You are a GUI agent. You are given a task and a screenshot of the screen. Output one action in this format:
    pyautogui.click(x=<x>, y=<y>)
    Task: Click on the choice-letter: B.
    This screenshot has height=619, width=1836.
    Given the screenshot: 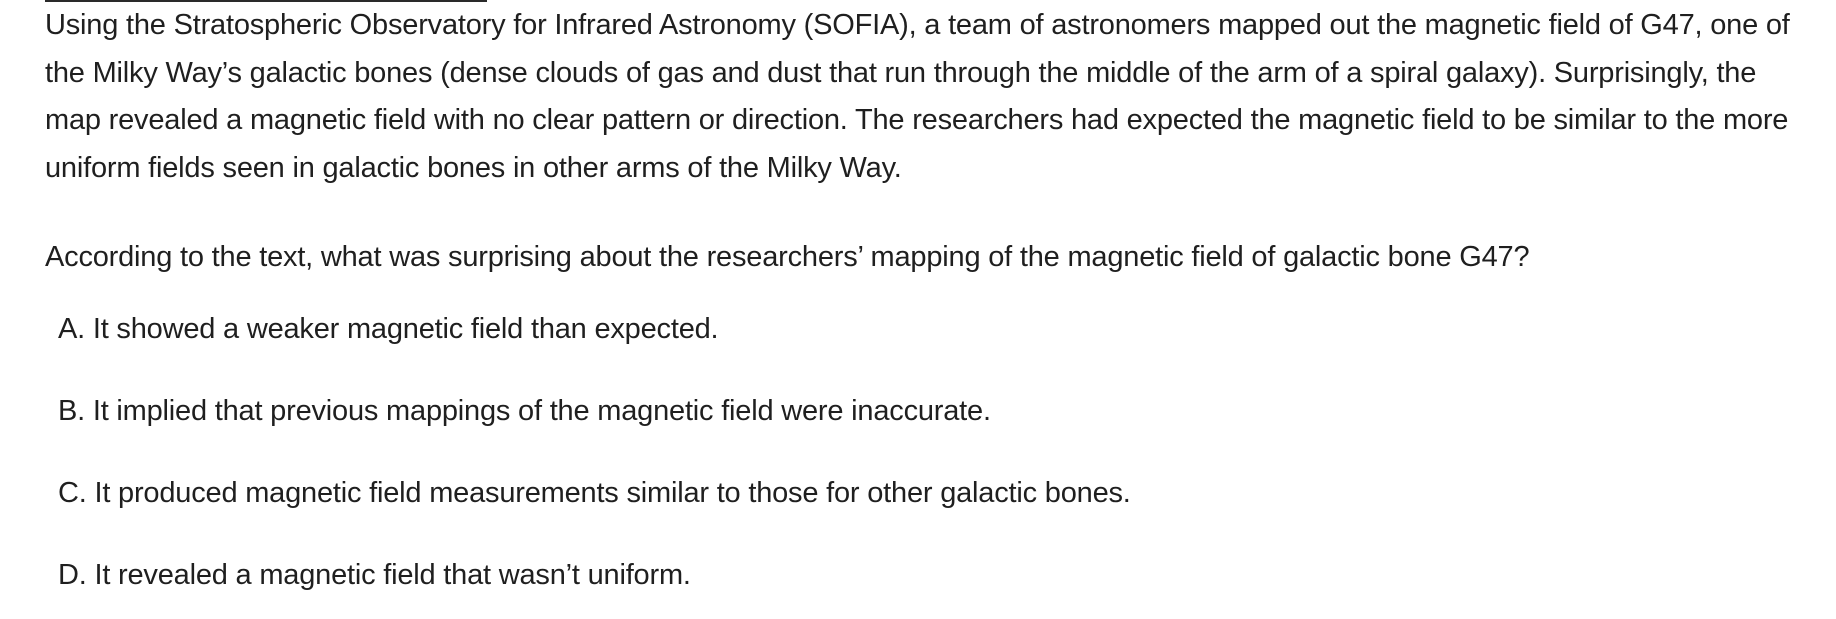 What is the action you would take?
    pyautogui.click(x=71, y=411)
    